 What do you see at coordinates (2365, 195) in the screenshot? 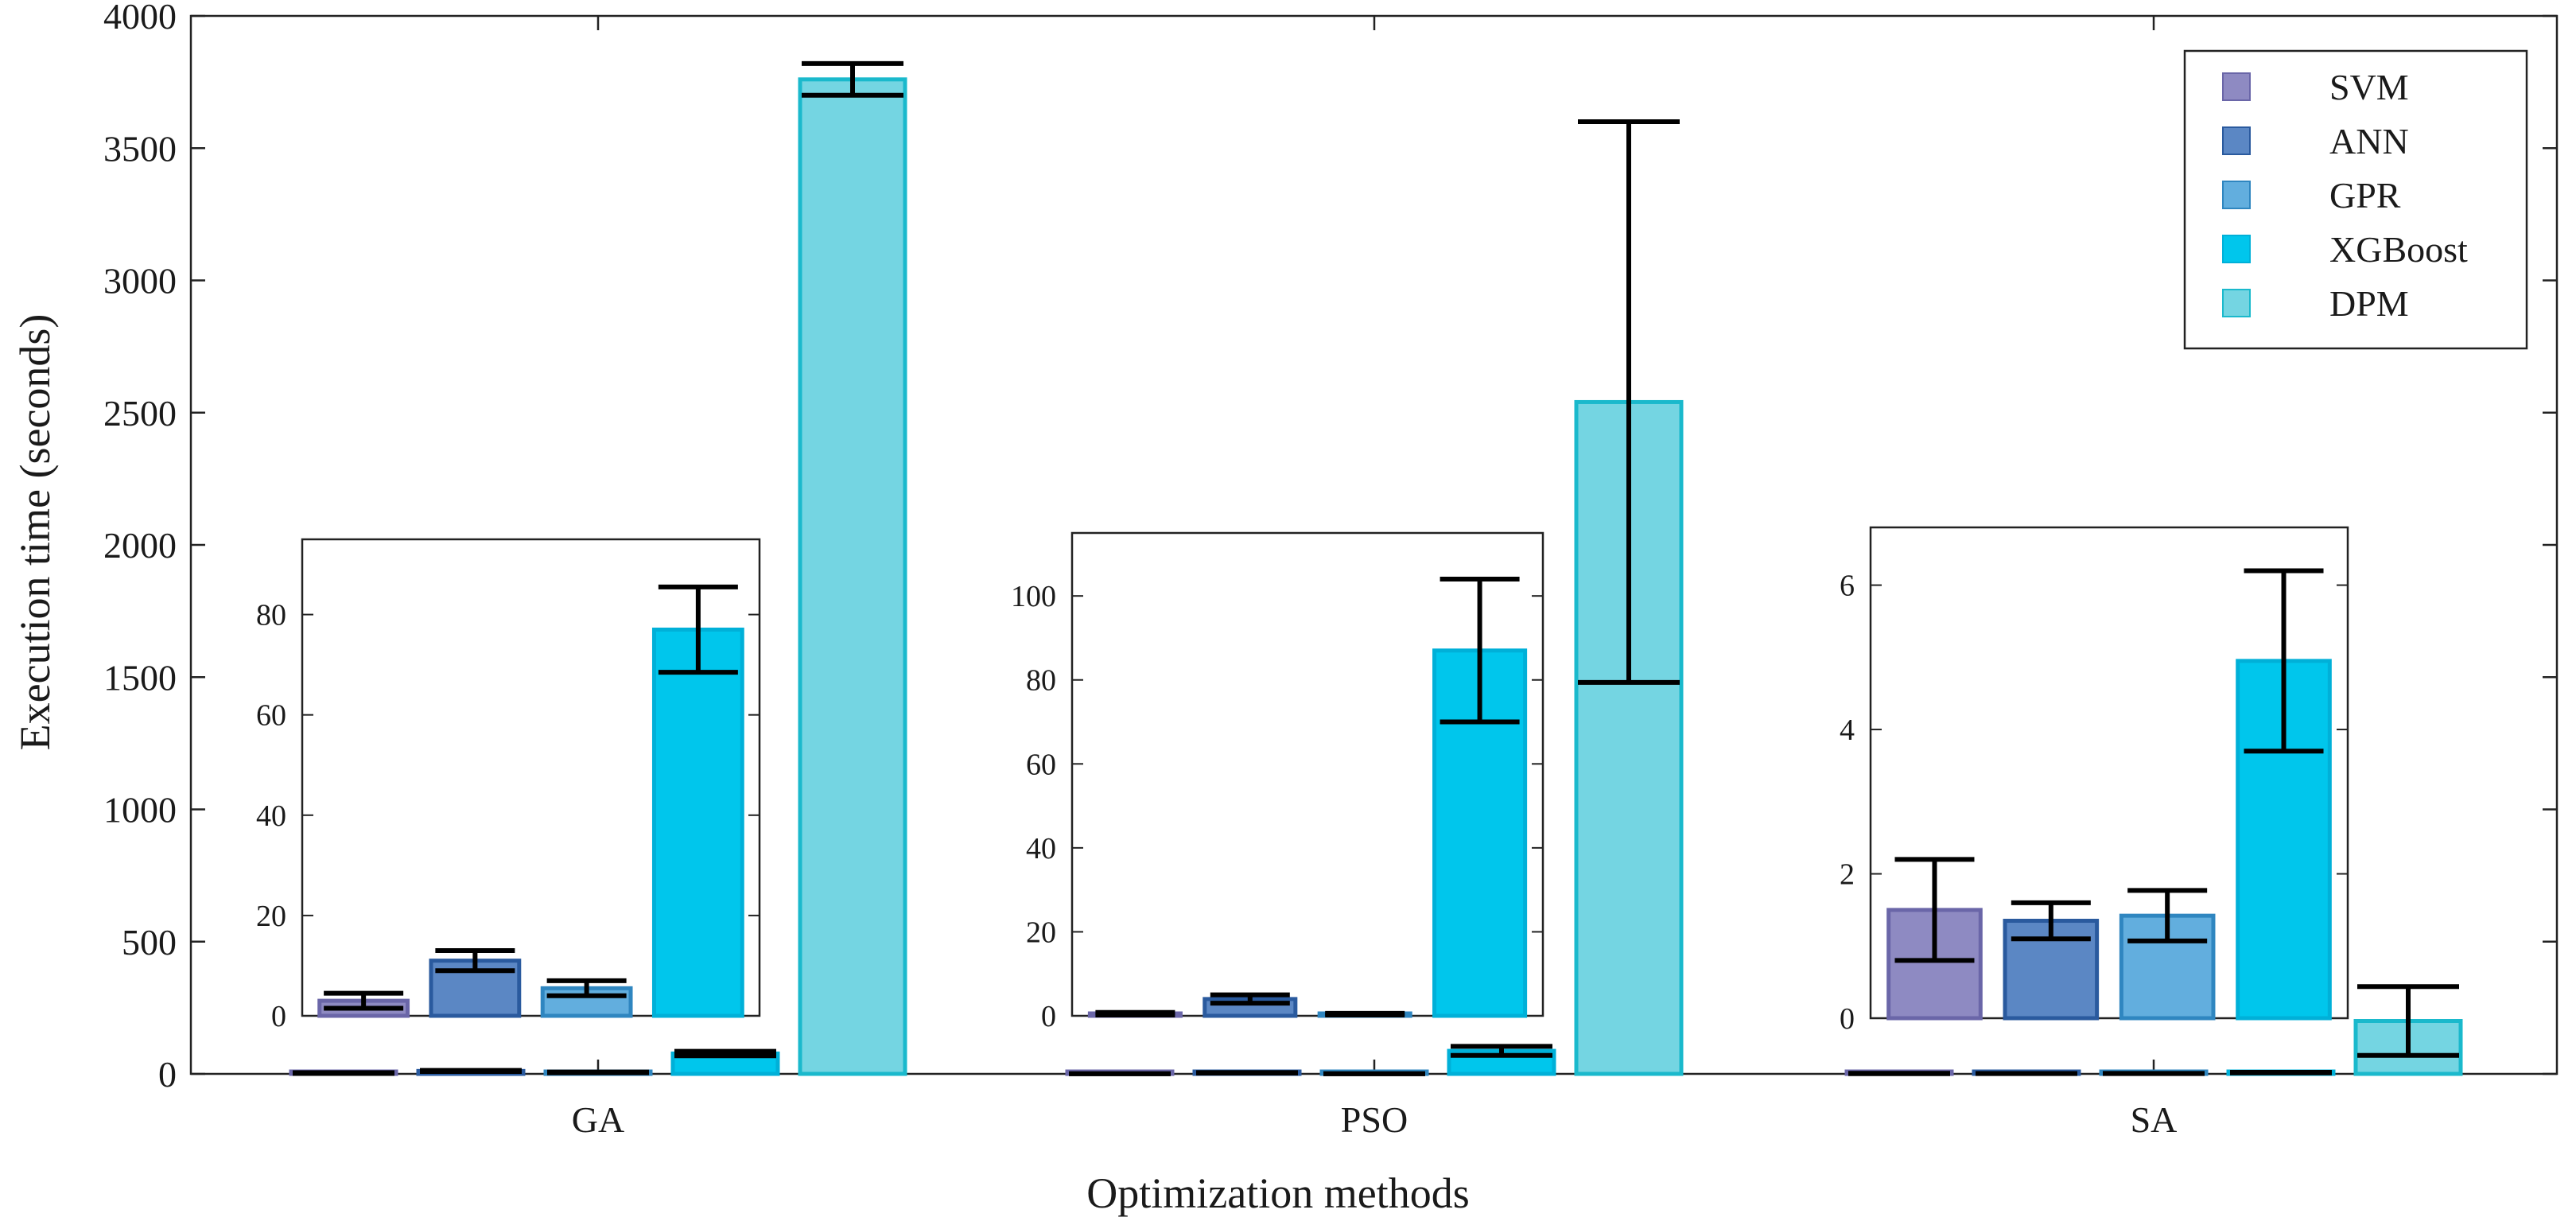
I see `legend-label-gpr: GPR` at bounding box center [2365, 195].